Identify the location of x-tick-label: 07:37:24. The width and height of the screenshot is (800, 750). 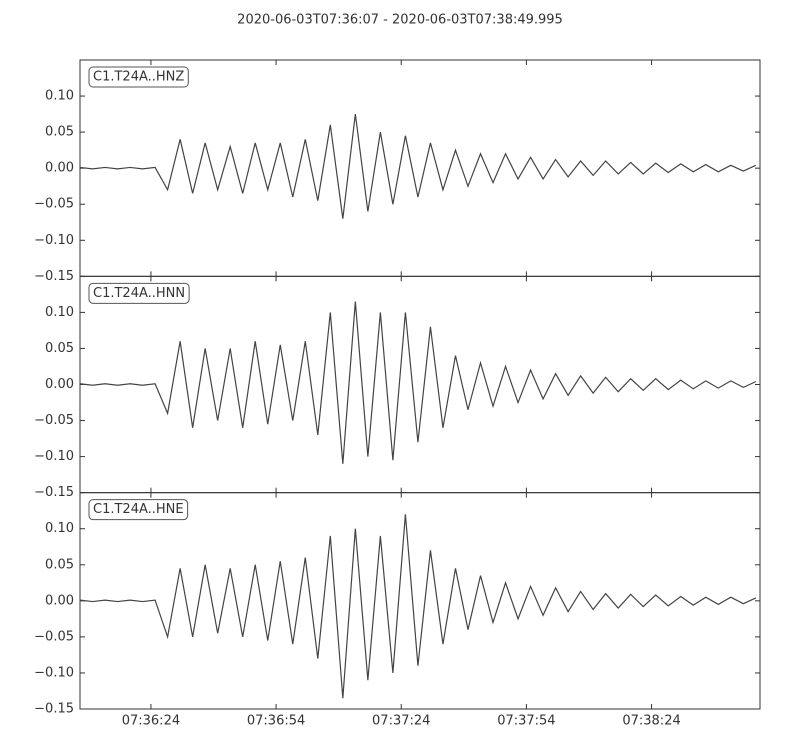
(401, 721).